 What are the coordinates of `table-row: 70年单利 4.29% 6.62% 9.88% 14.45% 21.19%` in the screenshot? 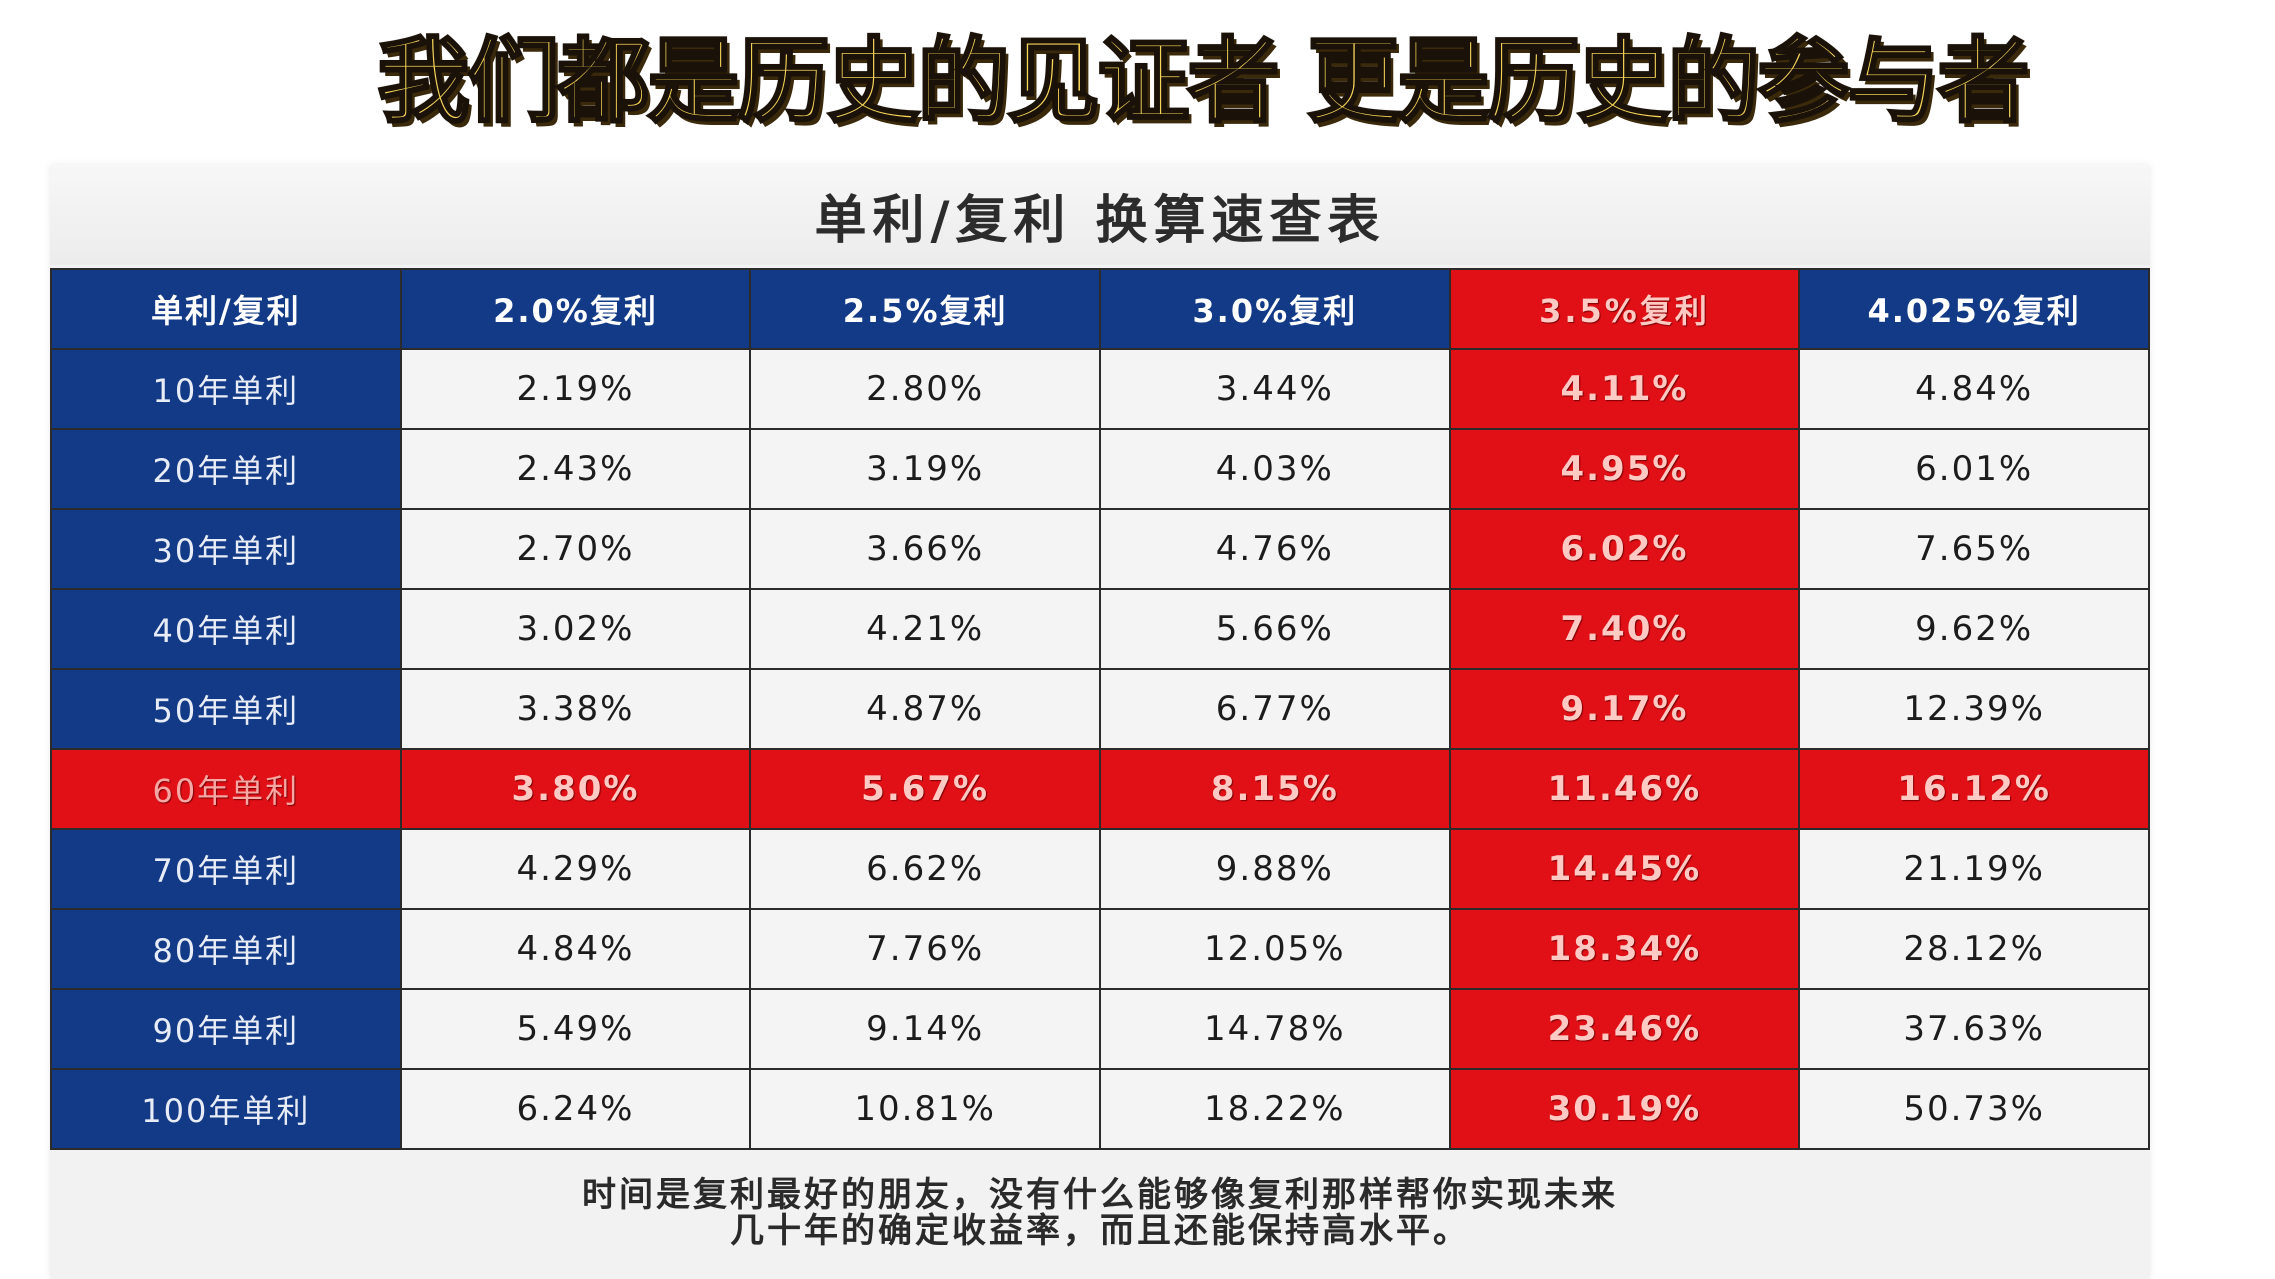 It's located at (1100, 869).